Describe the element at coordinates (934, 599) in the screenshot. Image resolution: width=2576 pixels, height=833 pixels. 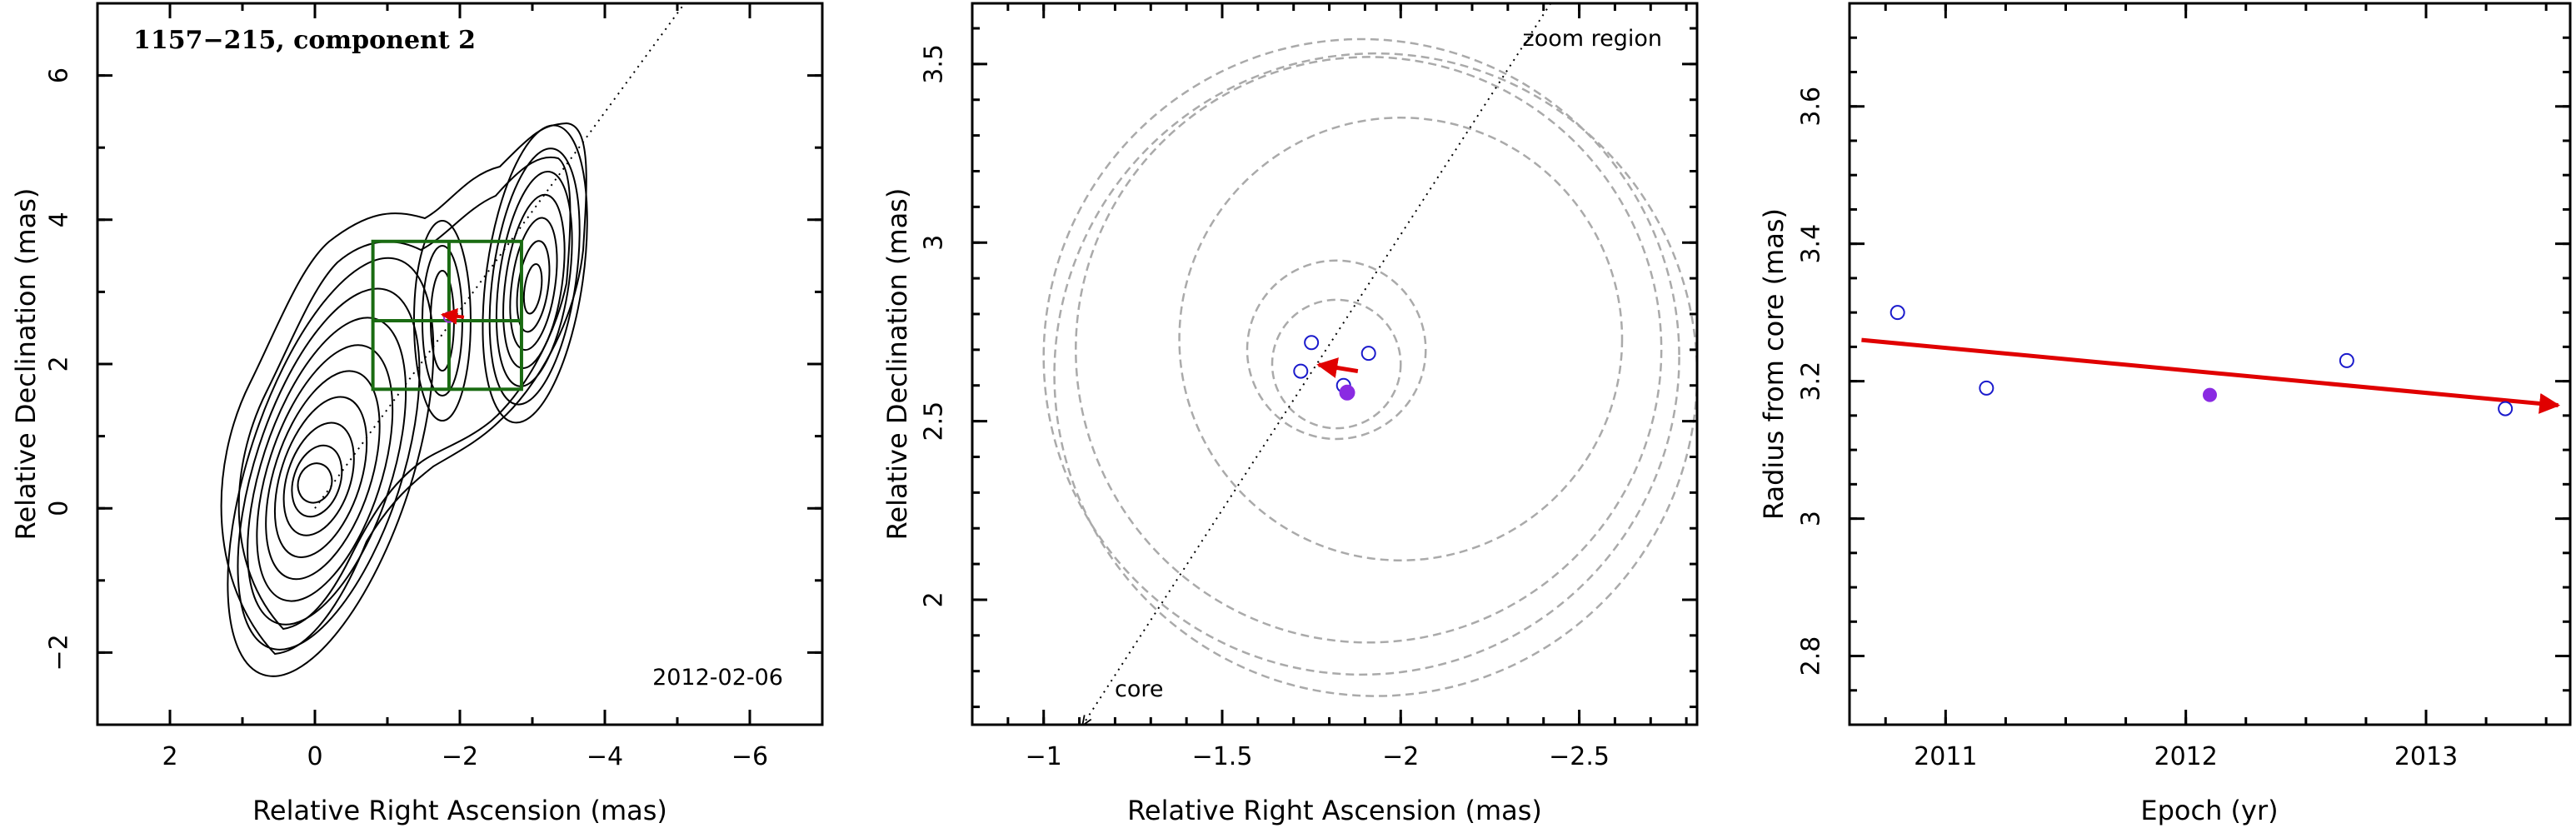
I see `panel2-y-tick-label: 2` at that location.